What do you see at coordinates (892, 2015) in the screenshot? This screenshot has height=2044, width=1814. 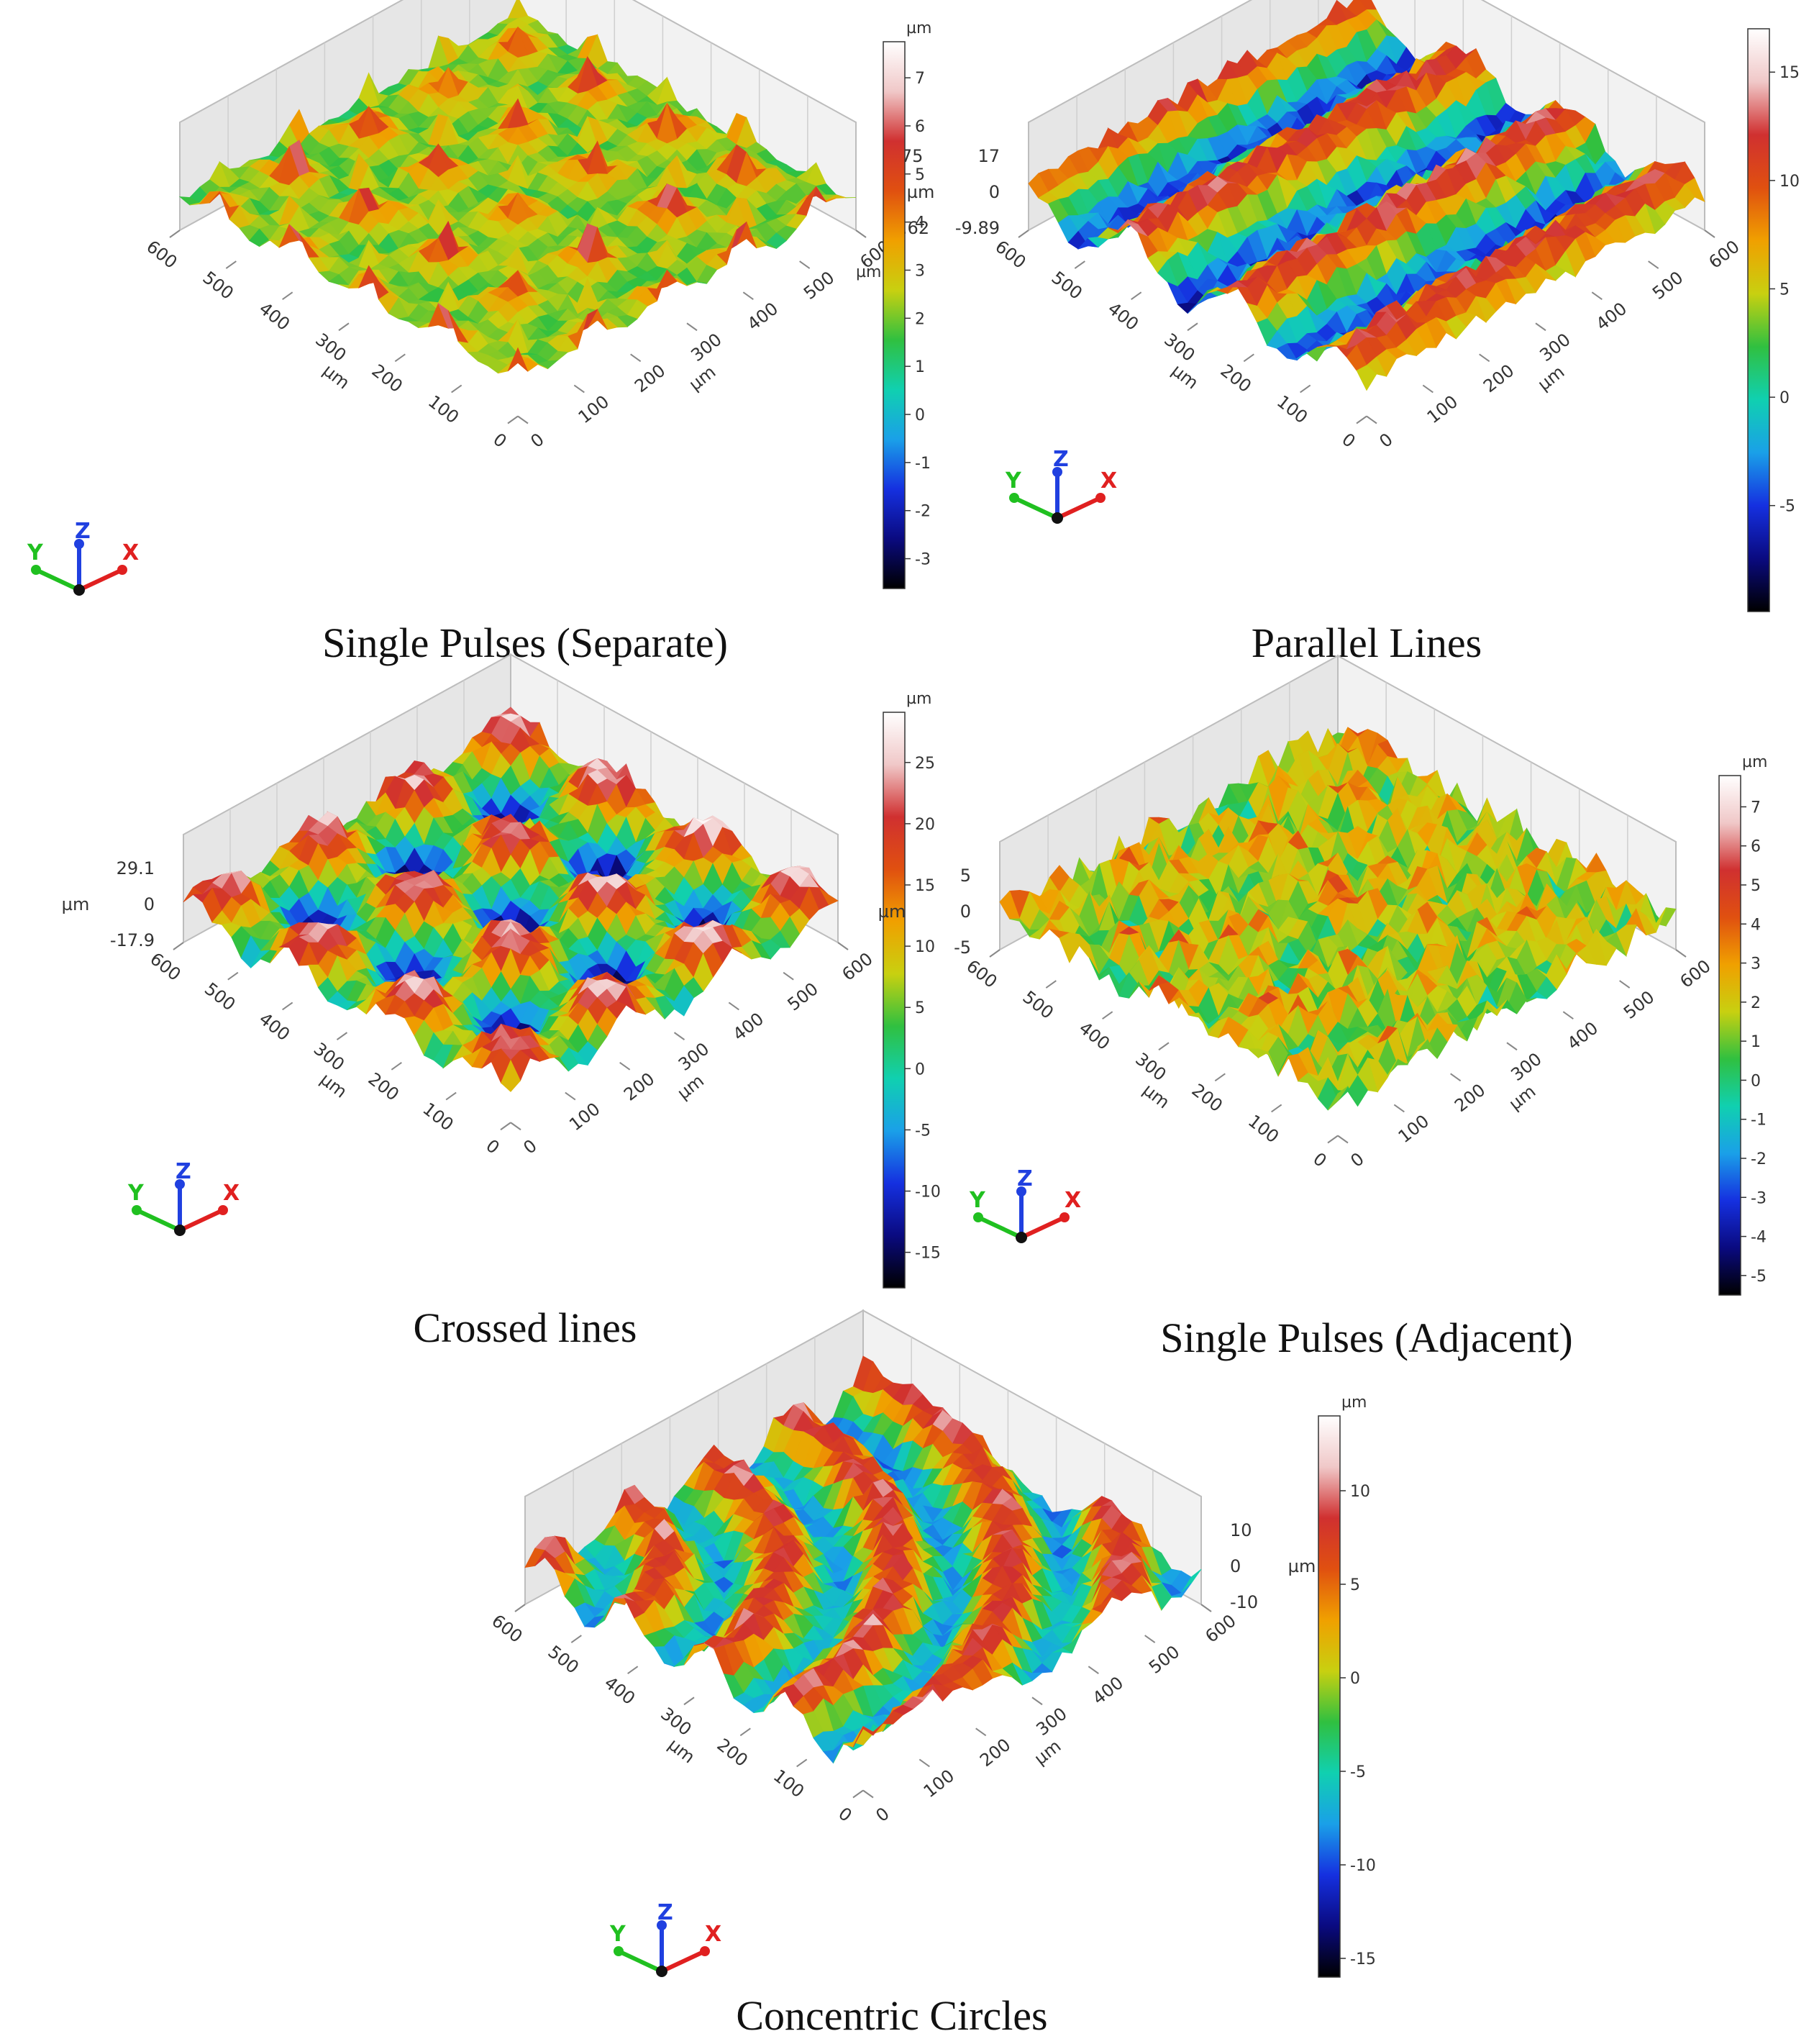 I see `panel-caption: Concentric Circles` at bounding box center [892, 2015].